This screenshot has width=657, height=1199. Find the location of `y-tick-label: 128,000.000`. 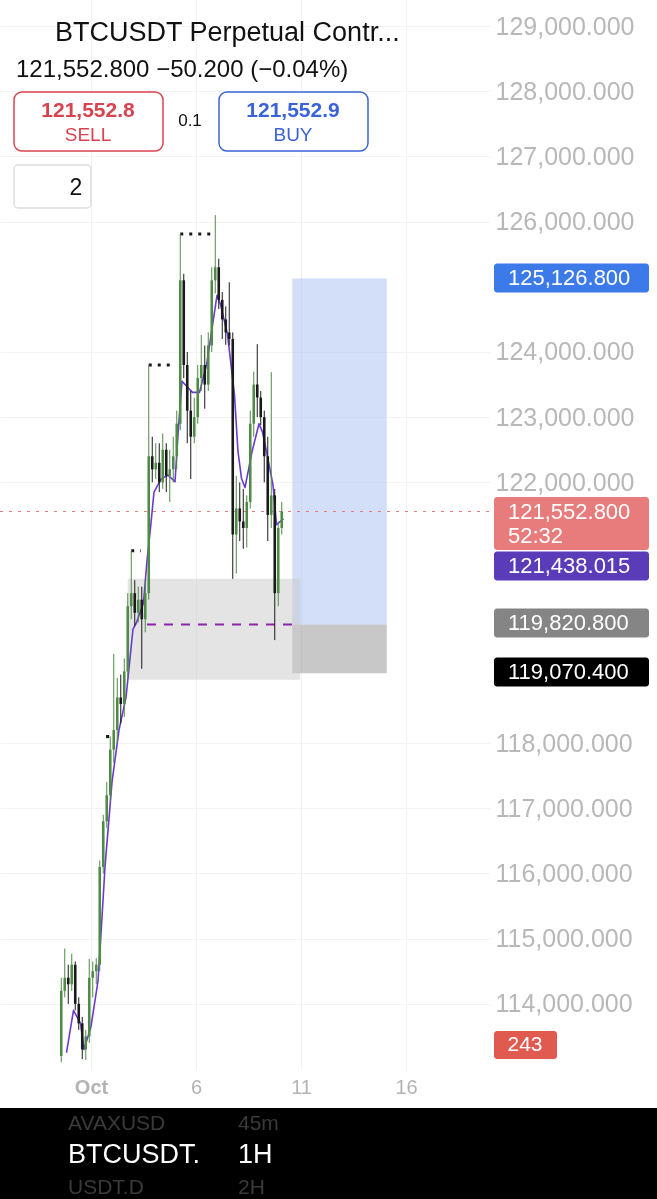

y-tick-label: 128,000.000 is located at coordinates (565, 90).